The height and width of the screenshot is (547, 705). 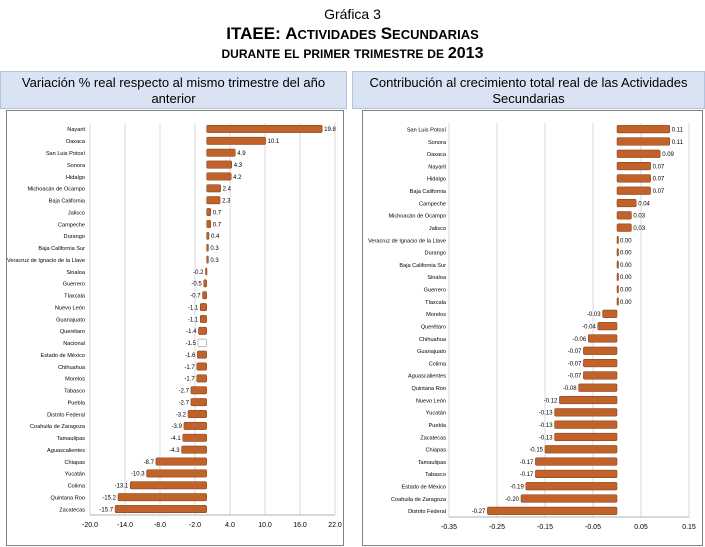 What do you see at coordinates (174, 451) in the screenshot?
I see `value-label: -4.3` at bounding box center [174, 451].